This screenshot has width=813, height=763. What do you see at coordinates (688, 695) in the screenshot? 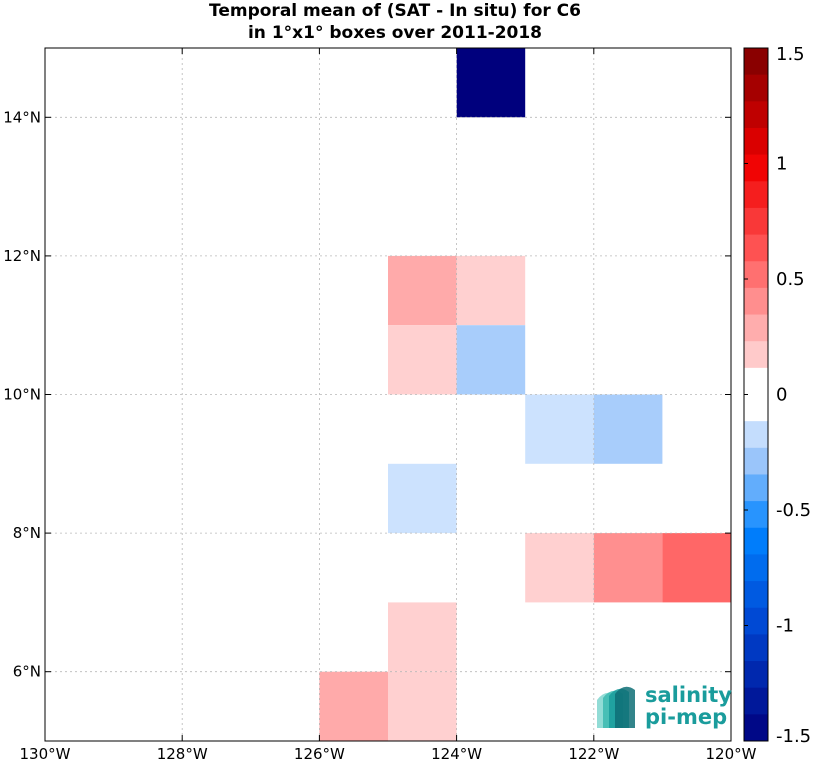
I see `logo-text-salinity: salinity` at bounding box center [688, 695].